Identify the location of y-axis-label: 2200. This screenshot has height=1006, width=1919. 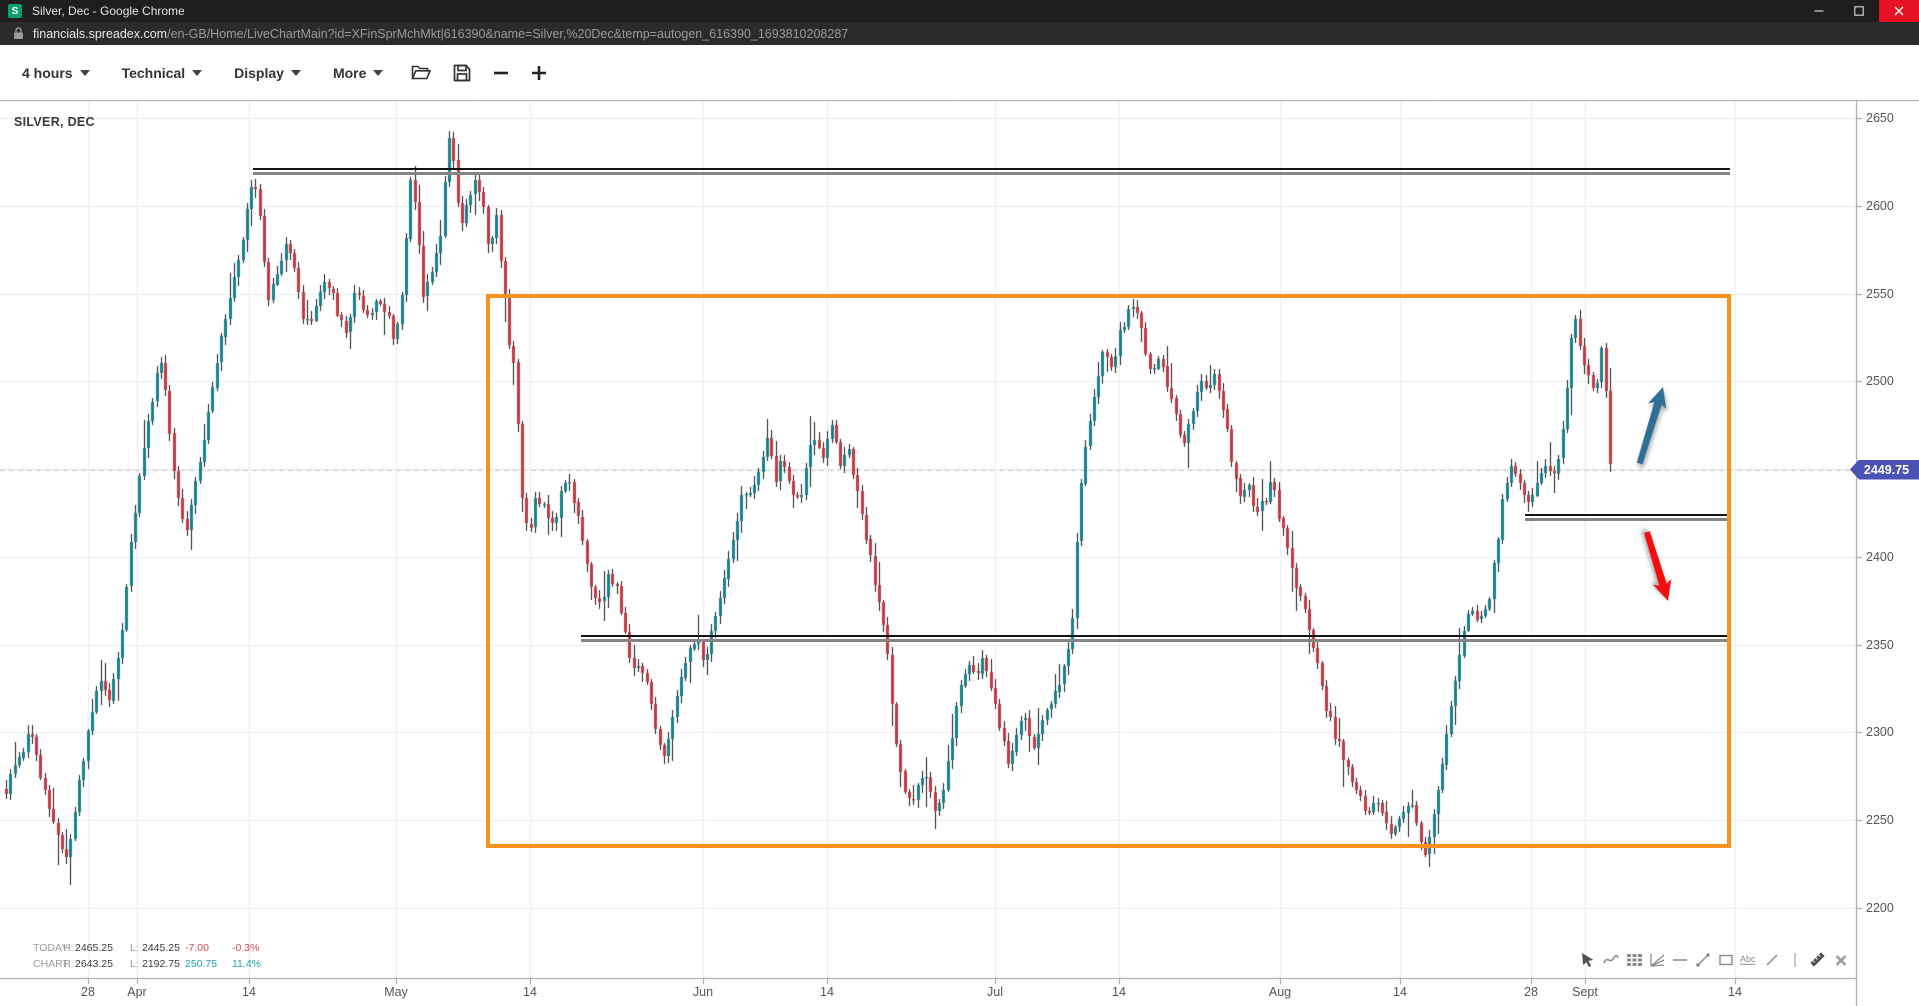
(1880, 907).